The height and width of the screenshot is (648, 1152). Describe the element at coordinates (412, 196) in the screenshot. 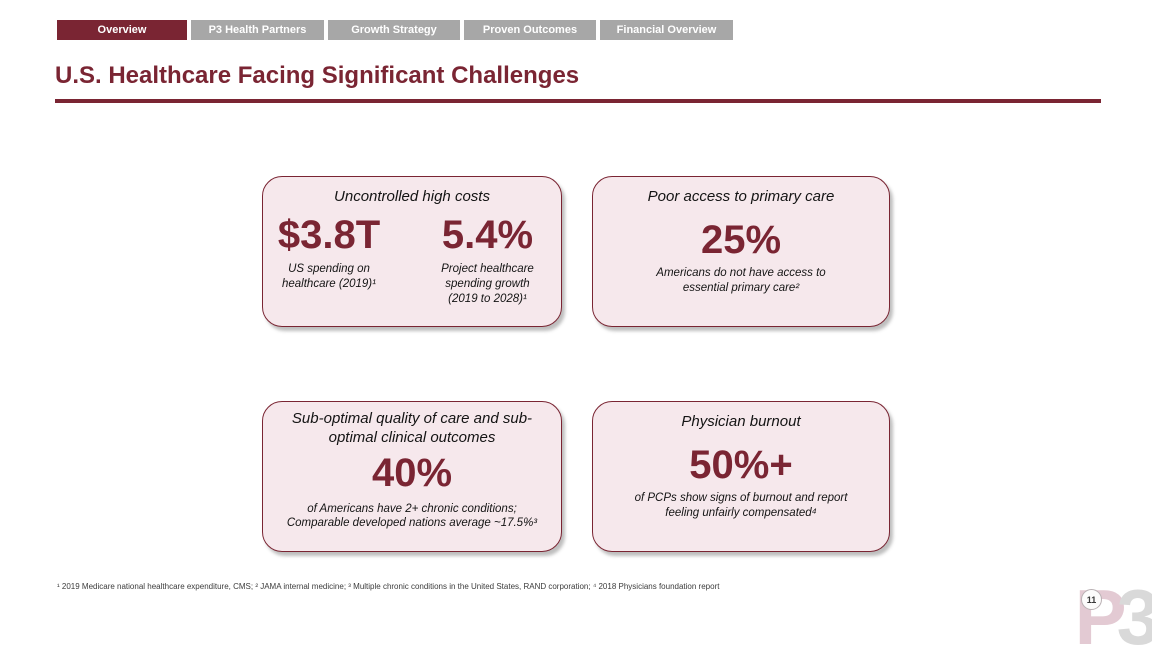

I see `card-heading: Uncontrolled high costs` at that location.